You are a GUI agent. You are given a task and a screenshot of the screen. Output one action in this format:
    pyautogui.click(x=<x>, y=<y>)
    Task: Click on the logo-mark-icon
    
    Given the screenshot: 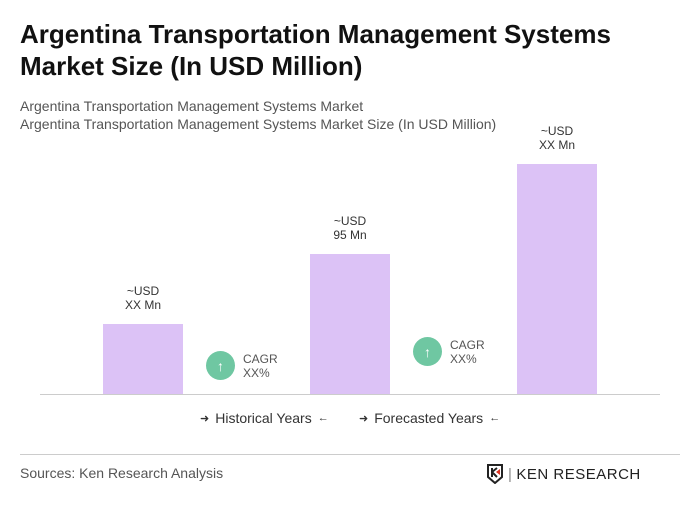 What is the action you would take?
    pyautogui.click(x=495, y=474)
    